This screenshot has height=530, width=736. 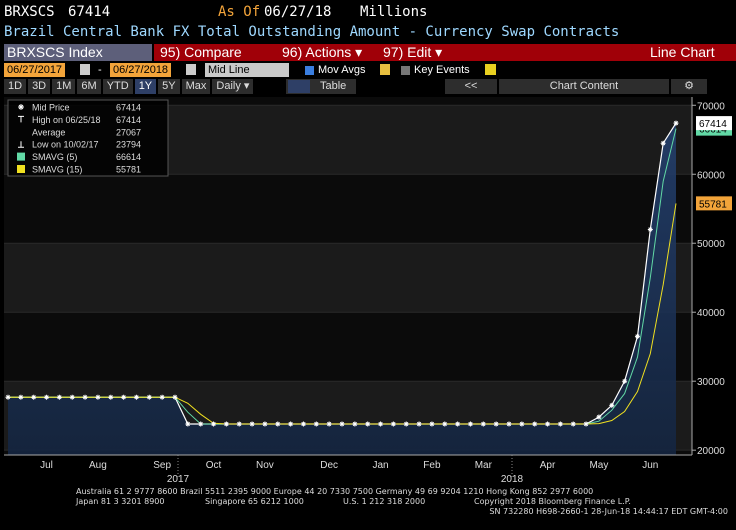 I want to click on actions-button: 96) Actions ▾, so click(x=322, y=52).